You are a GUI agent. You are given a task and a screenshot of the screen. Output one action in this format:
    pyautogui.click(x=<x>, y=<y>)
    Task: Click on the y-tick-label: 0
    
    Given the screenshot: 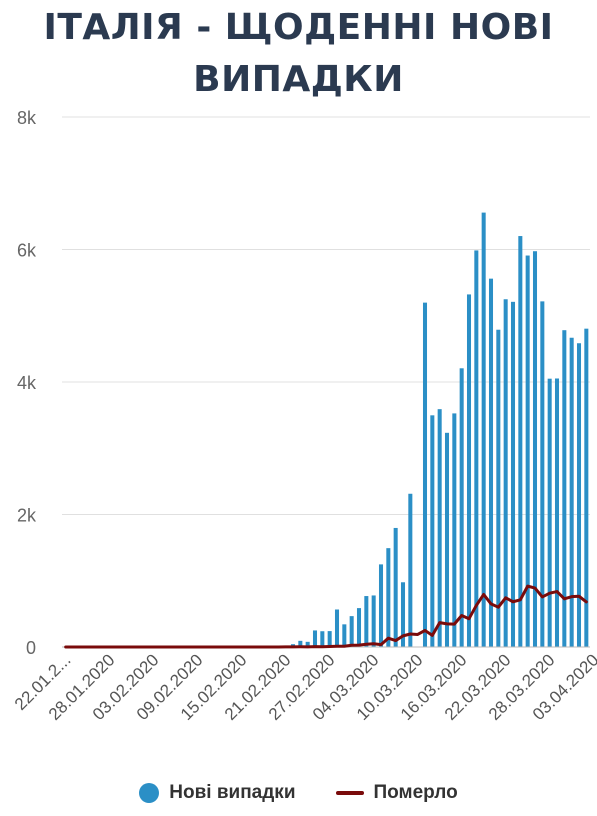 What is the action you would take?
    pyautogui.click(x=31, y=648)
    